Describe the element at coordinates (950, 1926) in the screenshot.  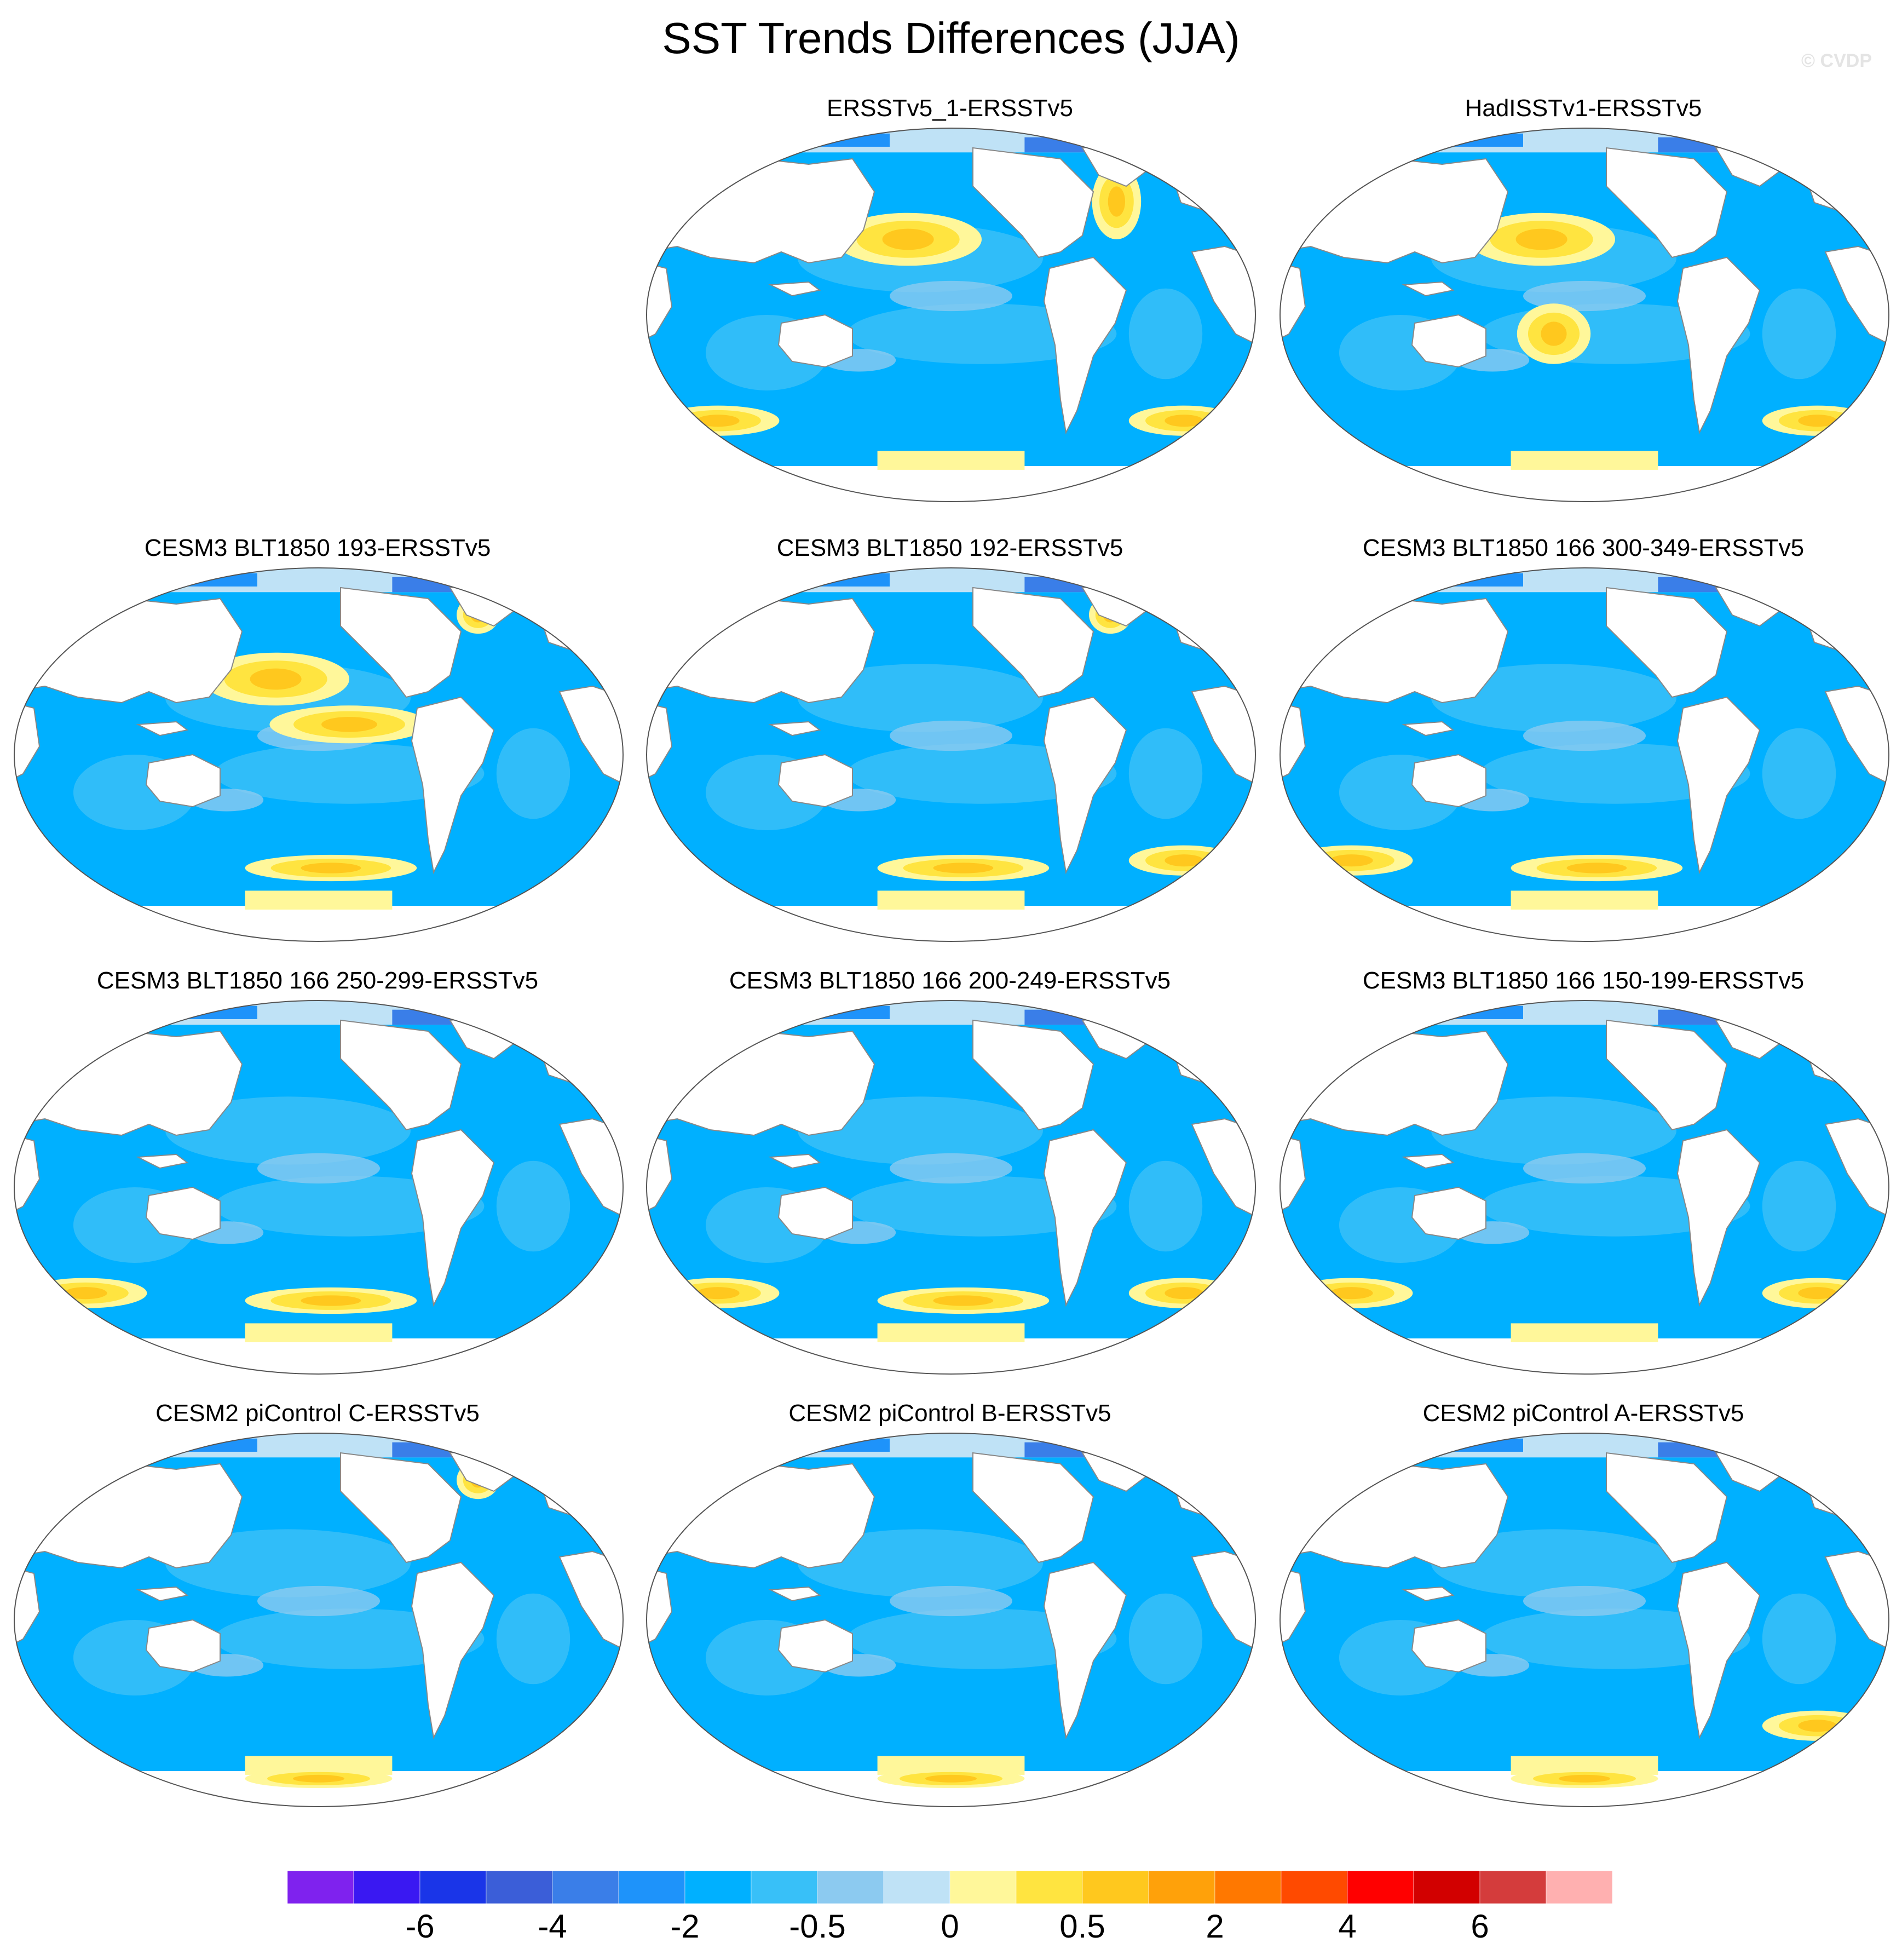
I see `colorbar-tick-label: 0` at that location.